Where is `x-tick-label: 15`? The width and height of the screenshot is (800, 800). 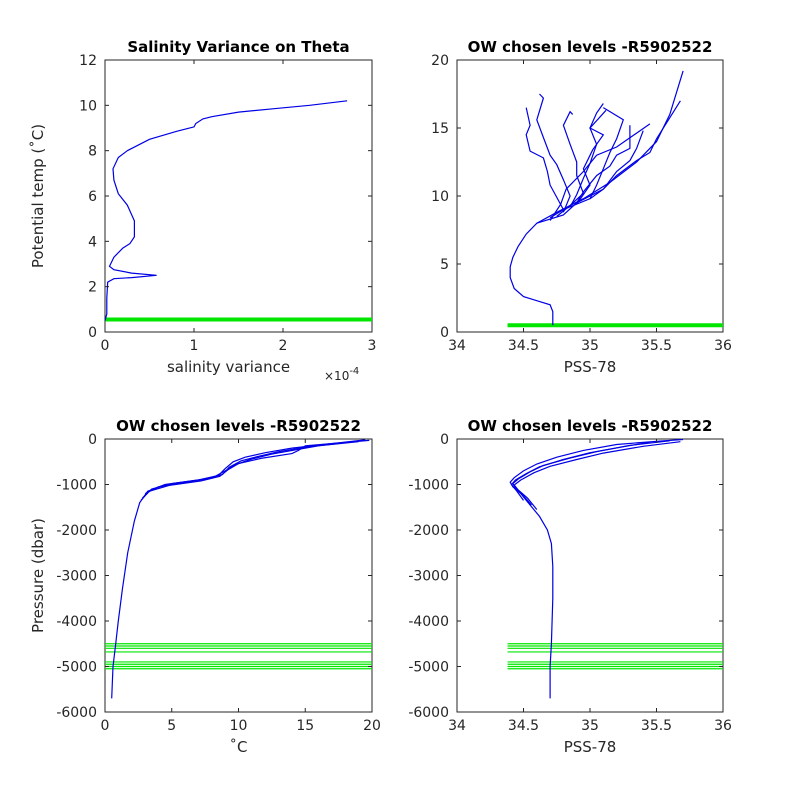 x-tick-label: 15 is located at coordinates (305, 726).